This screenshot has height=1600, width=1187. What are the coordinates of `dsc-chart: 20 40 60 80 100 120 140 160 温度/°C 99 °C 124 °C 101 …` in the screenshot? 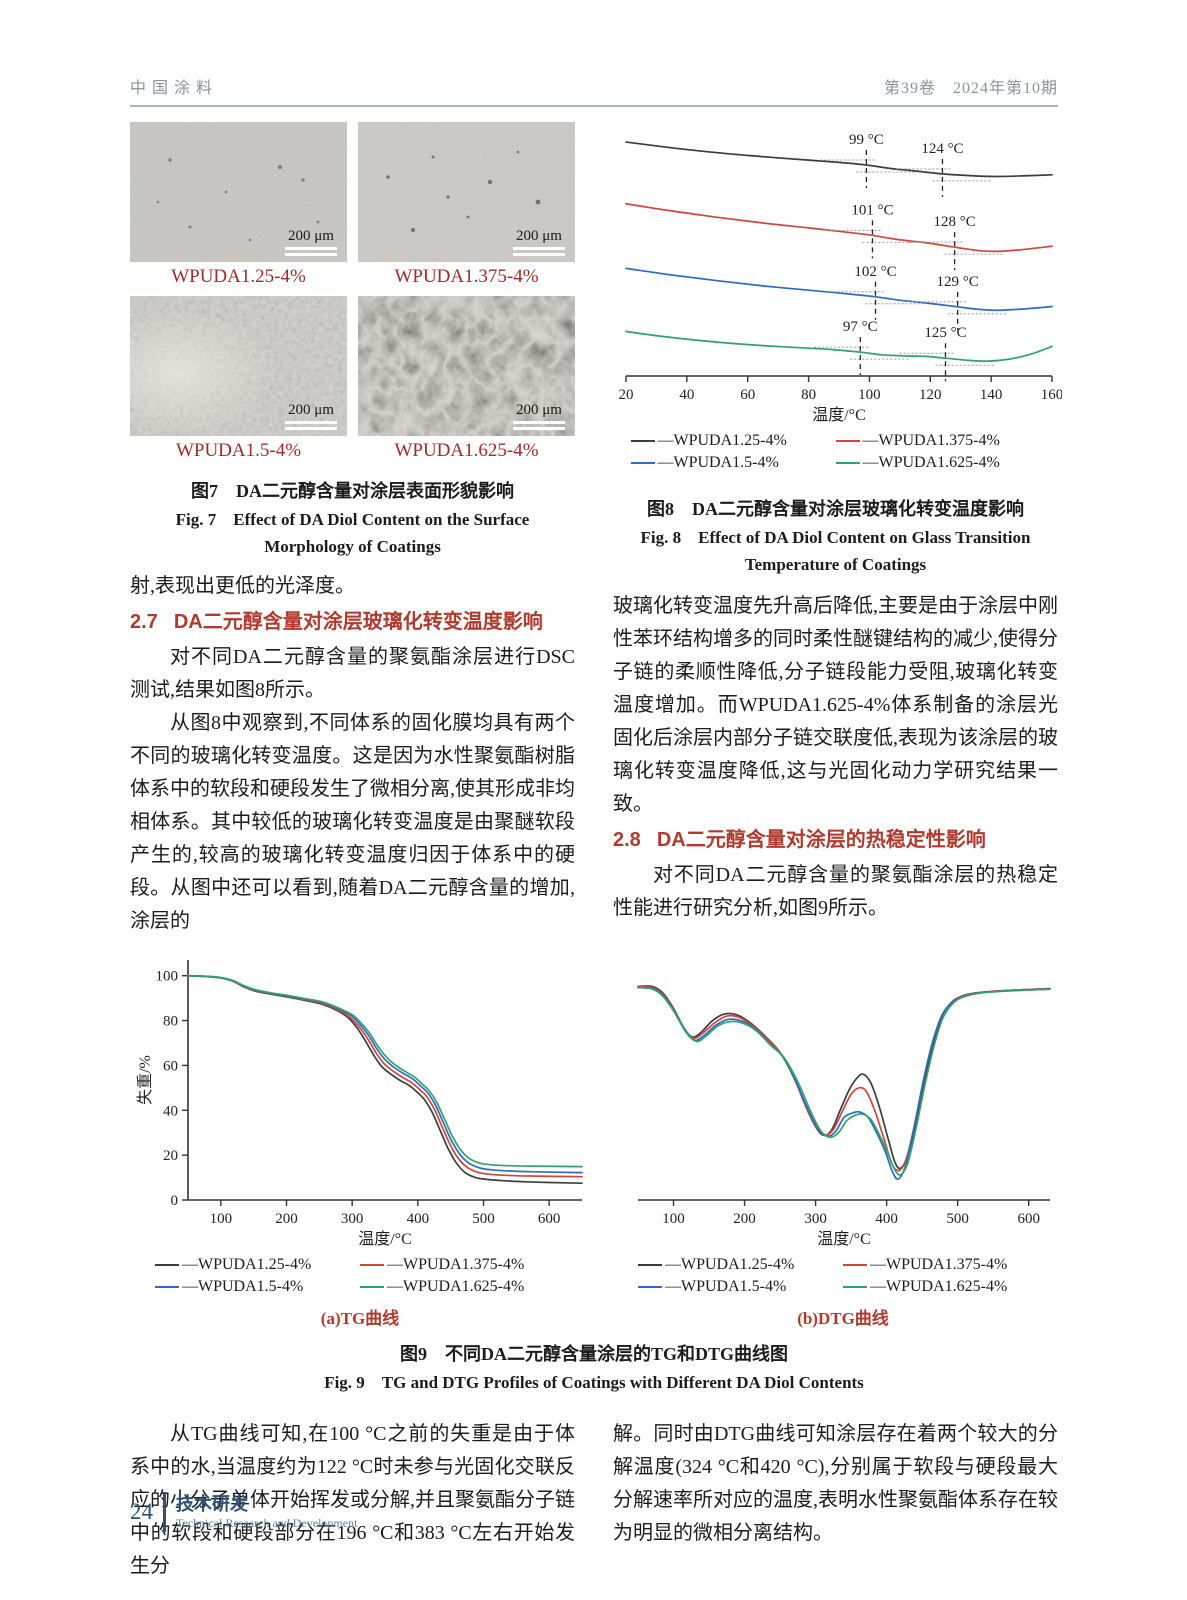 It's located at (840, 278).